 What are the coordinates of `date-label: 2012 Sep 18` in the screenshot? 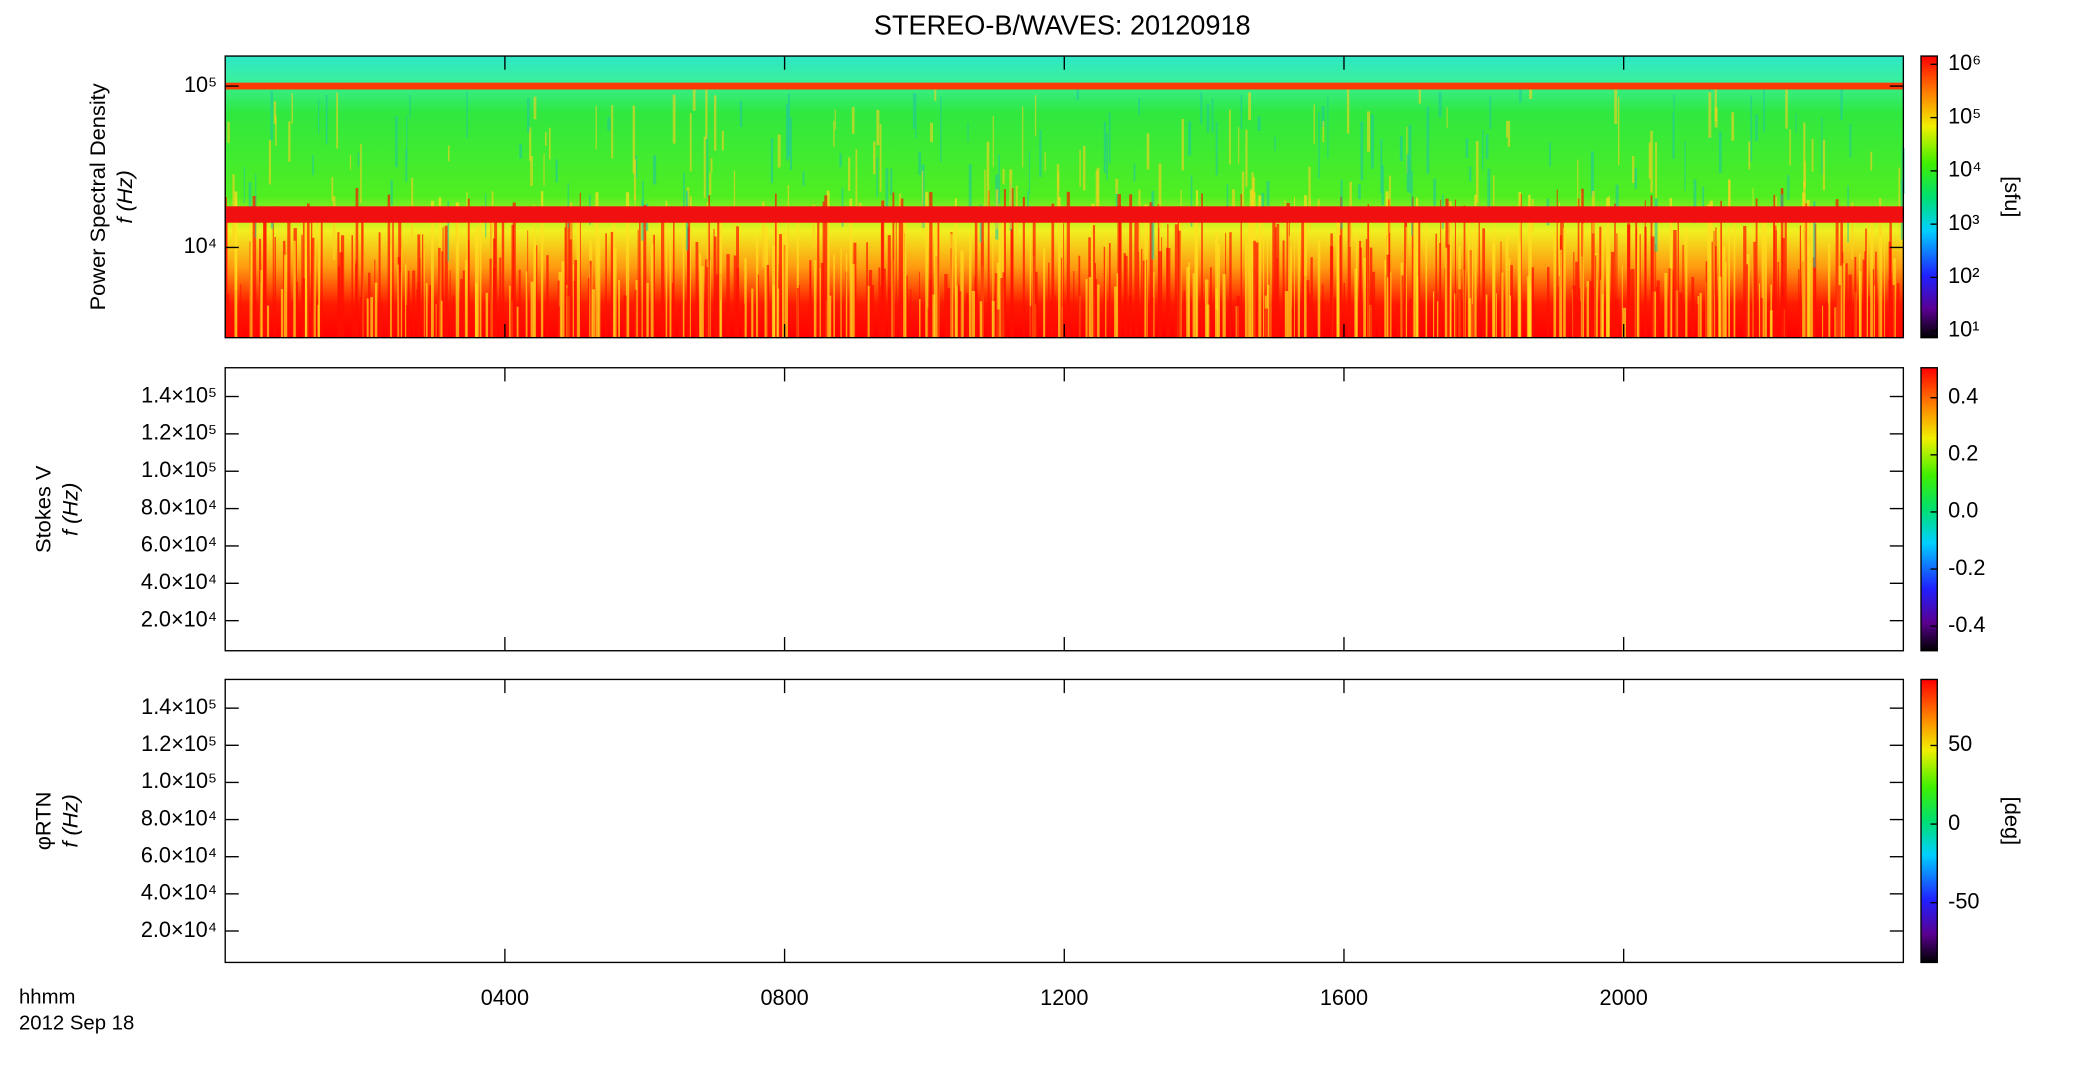 It's located at (76, 1023).